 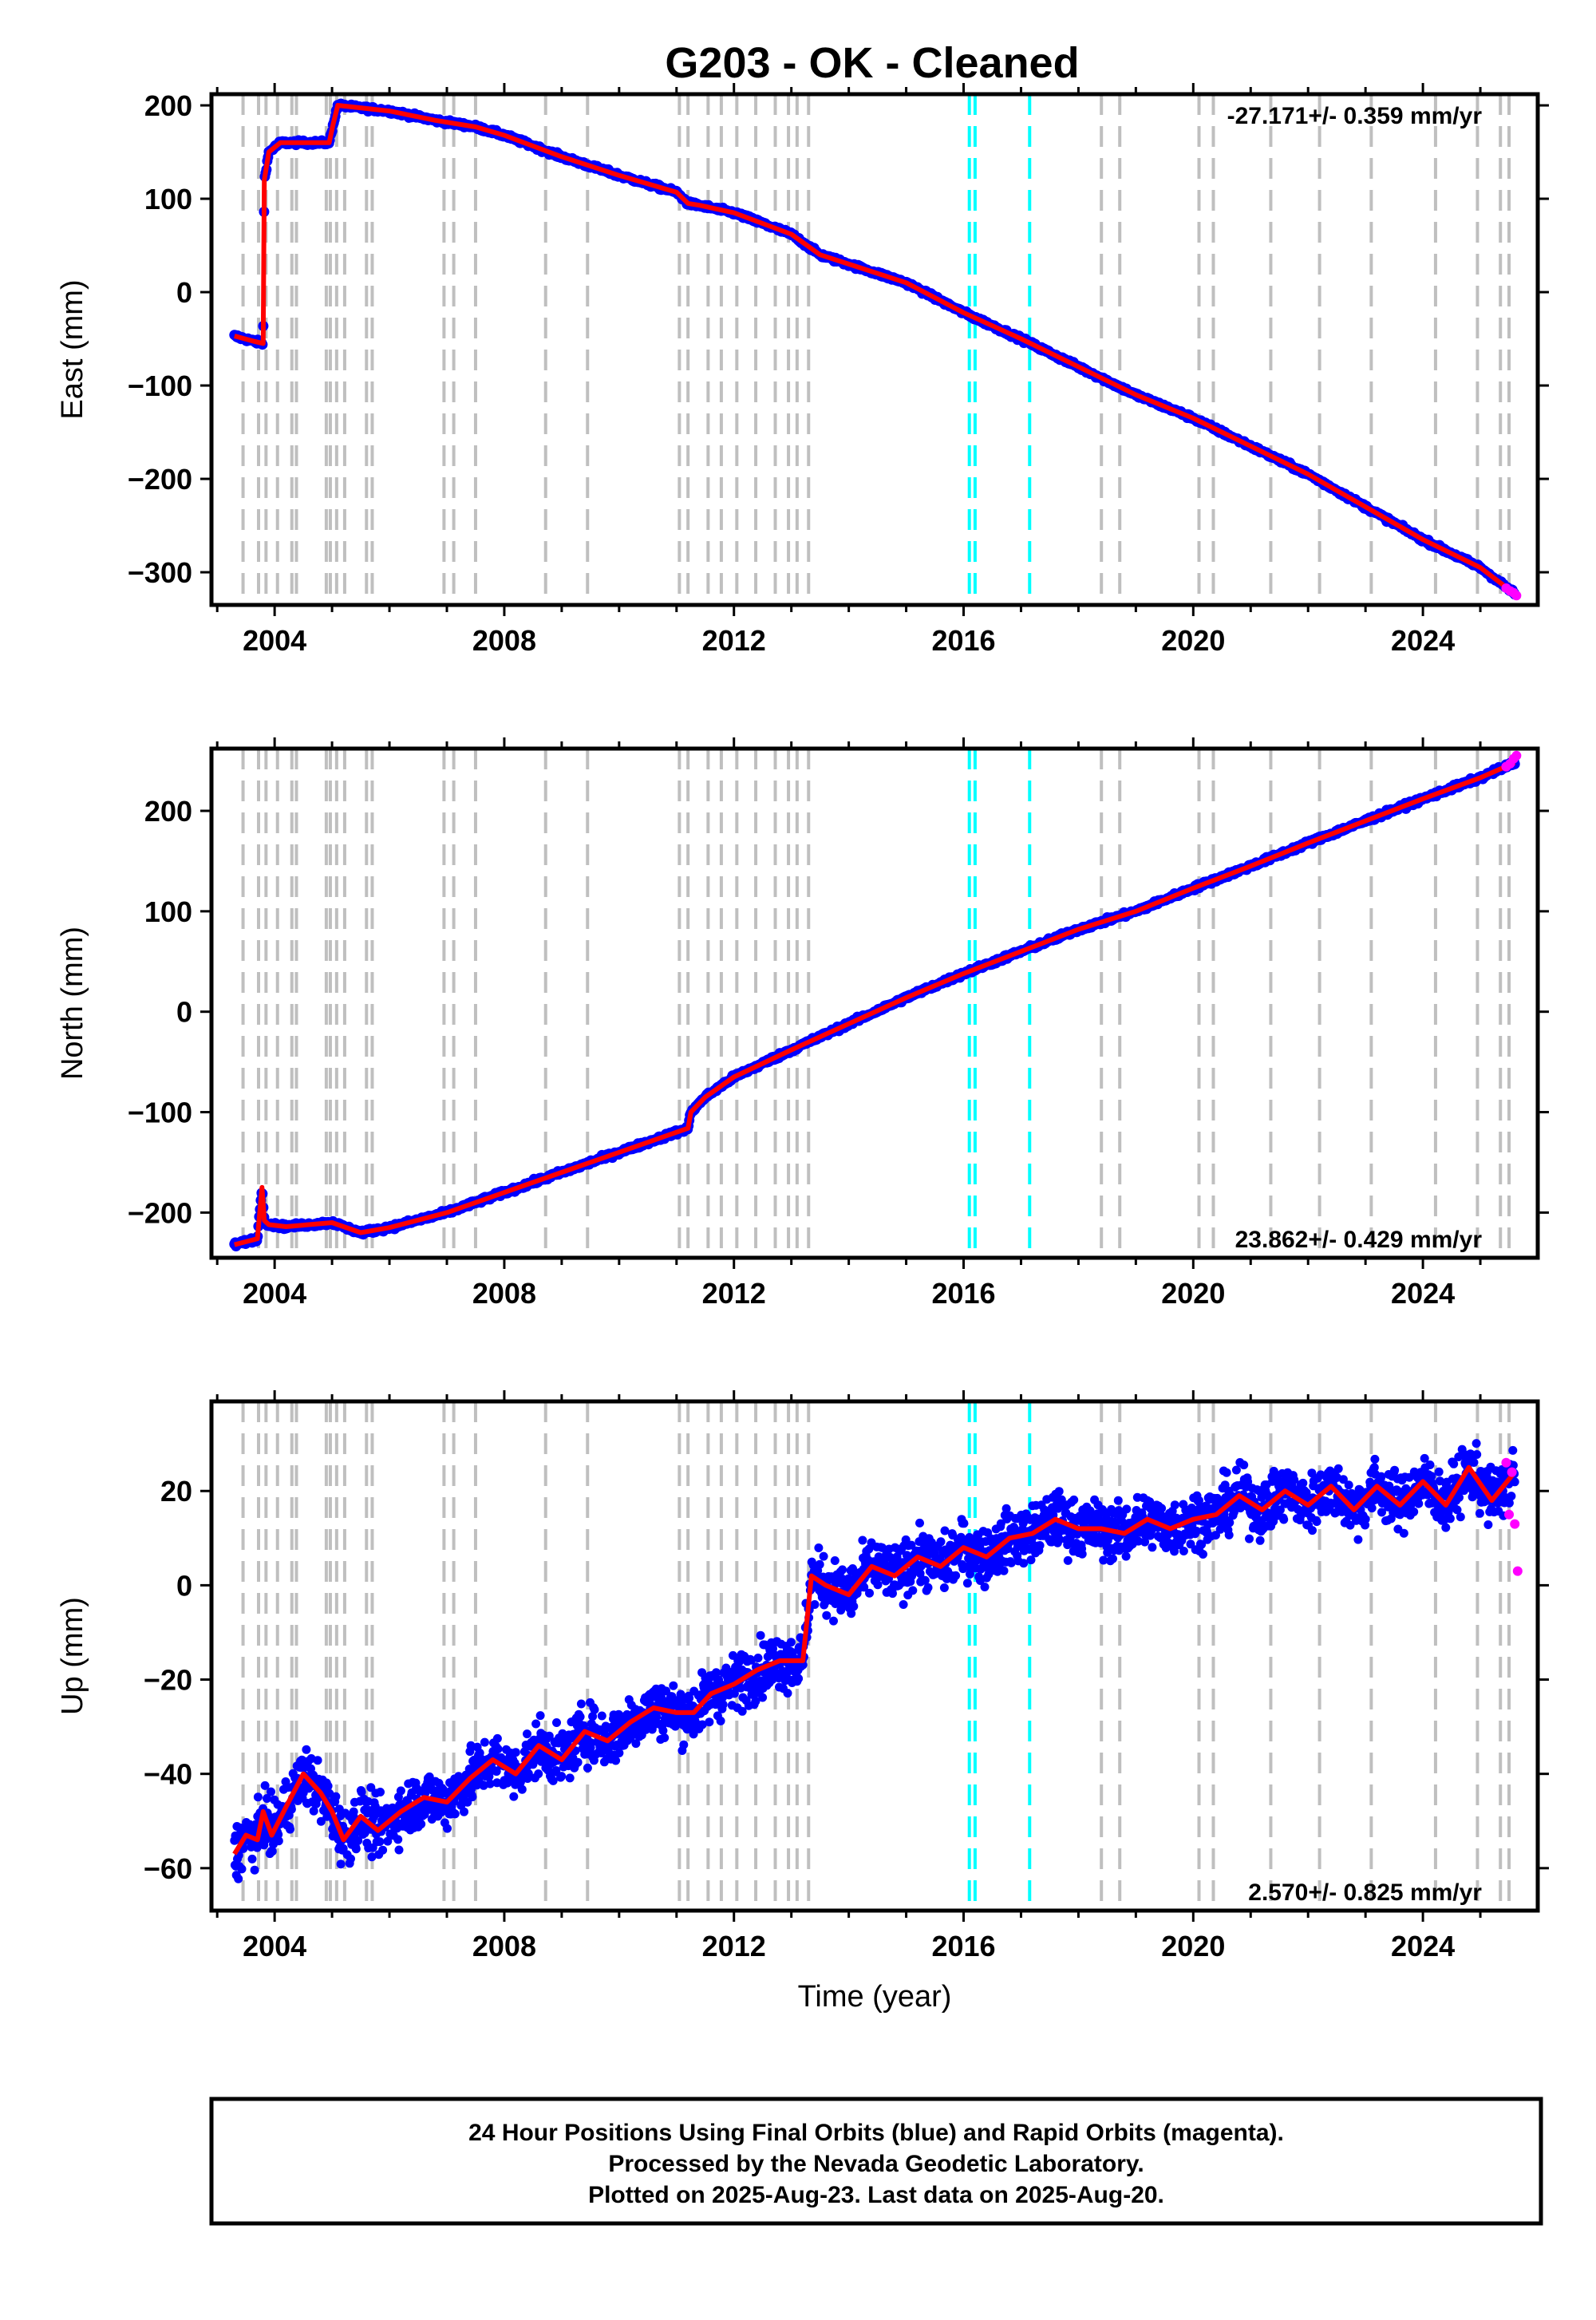 What do you see at coordinates (72, 1004) in the screenshot?
I see `y-axis-label: North (mm)` at bounding box center [72, 1004].